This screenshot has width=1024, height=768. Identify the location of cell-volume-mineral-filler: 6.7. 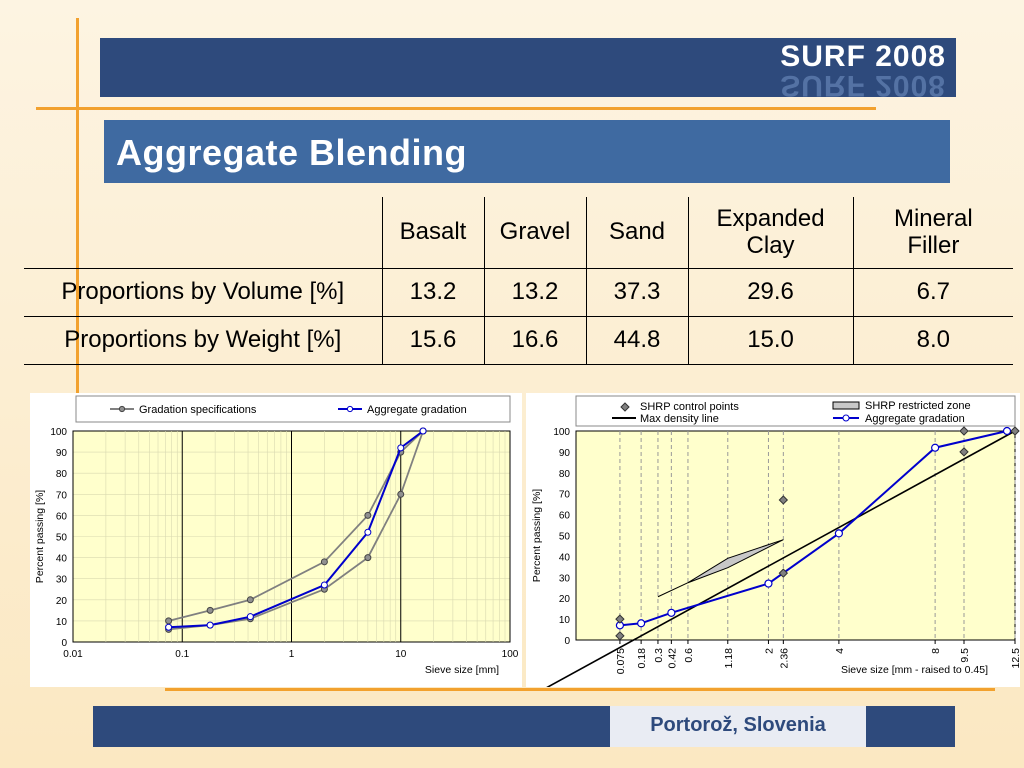
(933, 292).